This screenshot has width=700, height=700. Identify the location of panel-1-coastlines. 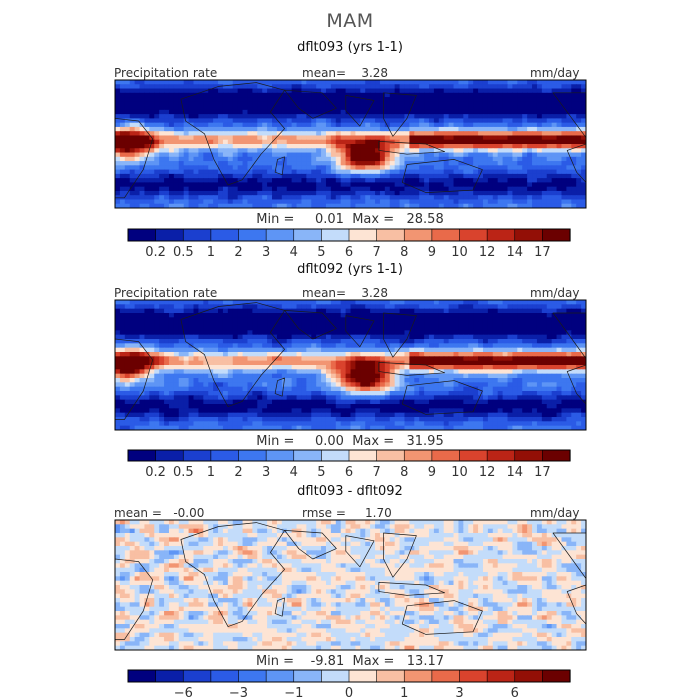
(350, 140).